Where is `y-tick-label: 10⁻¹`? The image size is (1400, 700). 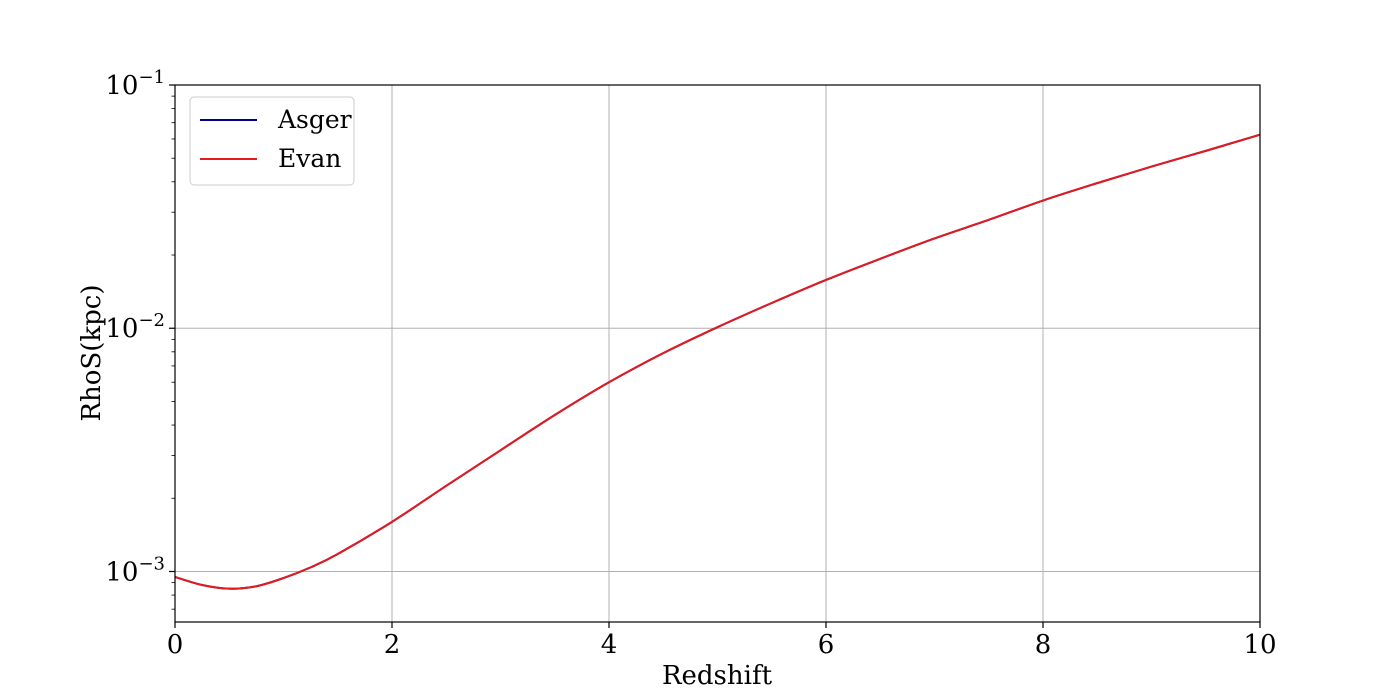
y-tick-label: 10⁻¹ is located at coordinates (135, 84).